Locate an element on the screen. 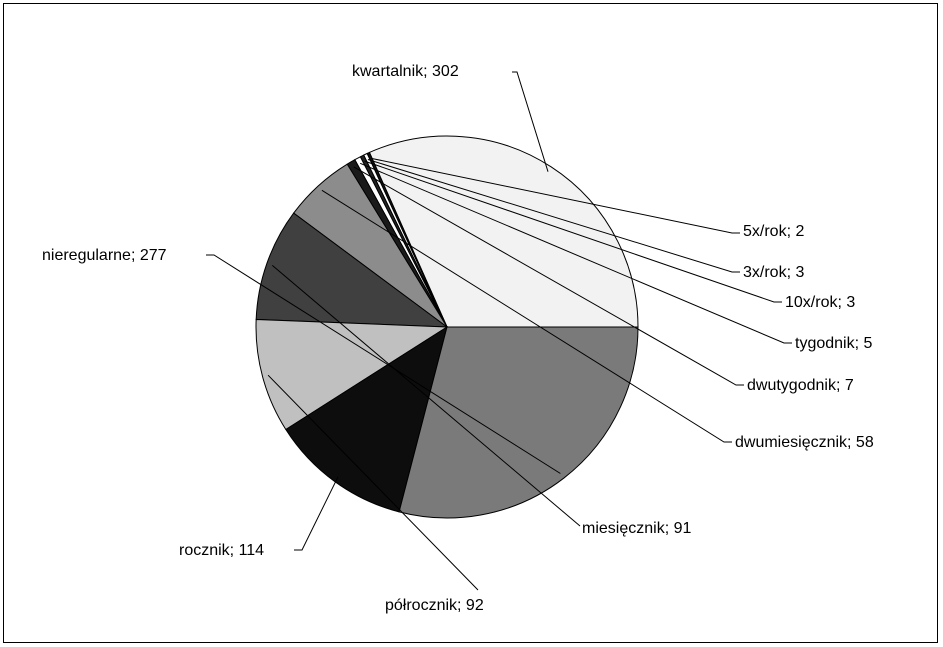 Image resolution: width=943 pixels, height=647 pixels. leader-line-nieregularne is located at coordinates (383, 364).